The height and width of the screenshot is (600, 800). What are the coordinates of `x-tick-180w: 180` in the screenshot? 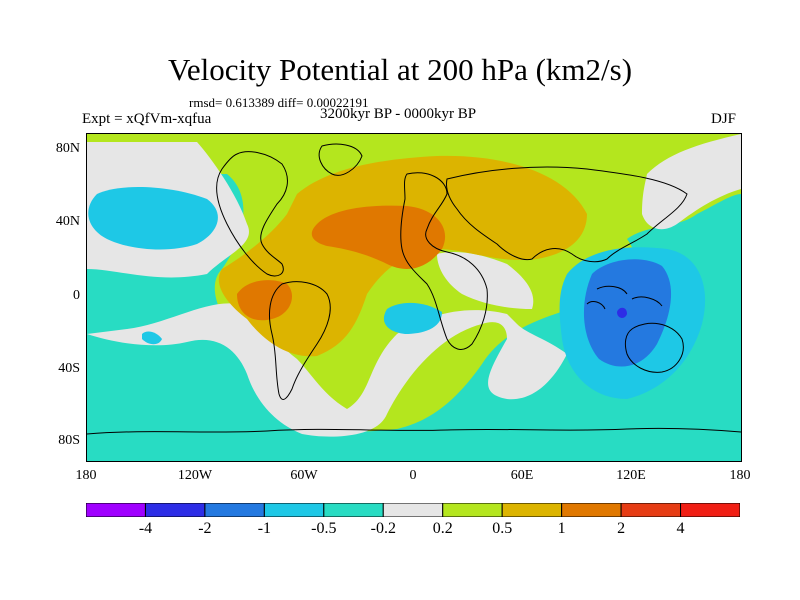 It's located at (86, 475).